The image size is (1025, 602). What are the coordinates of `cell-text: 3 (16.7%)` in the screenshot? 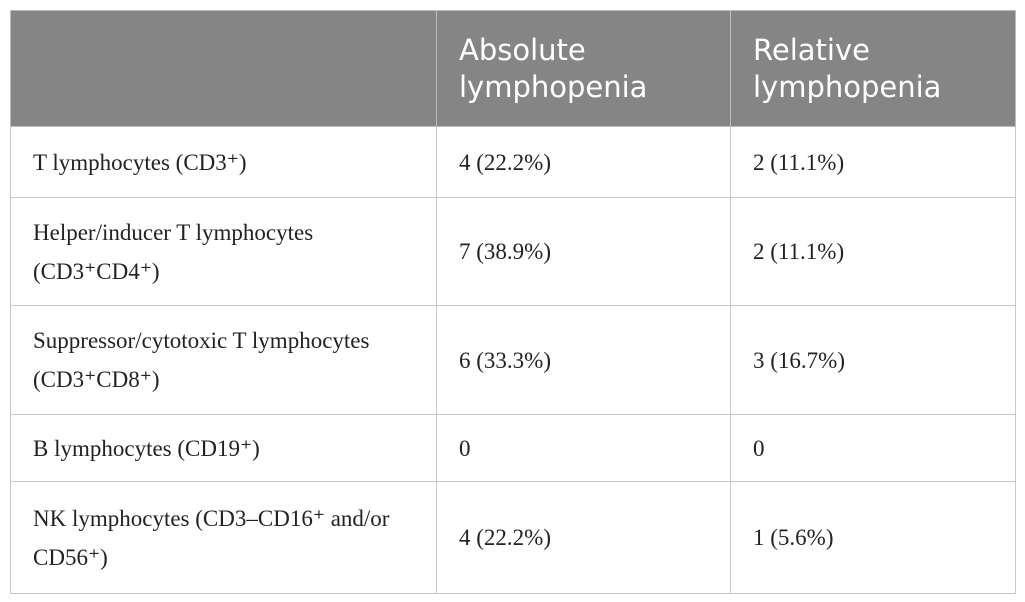 It's located at (799, 360).